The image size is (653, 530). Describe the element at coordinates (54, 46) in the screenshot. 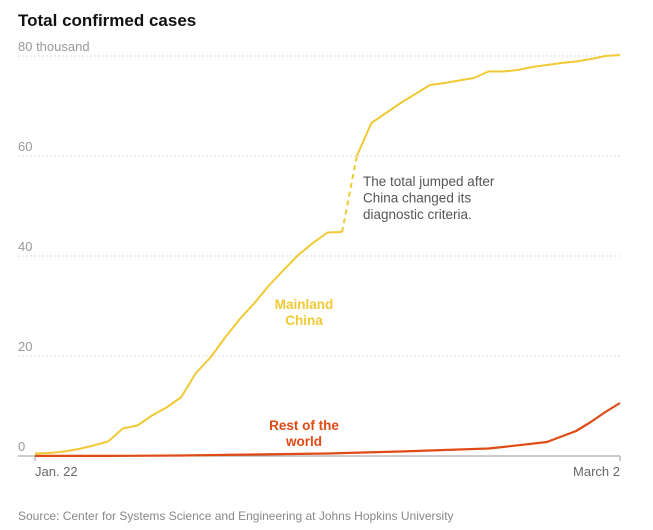

I see `y-tick-label: 80 thousand` at that location.